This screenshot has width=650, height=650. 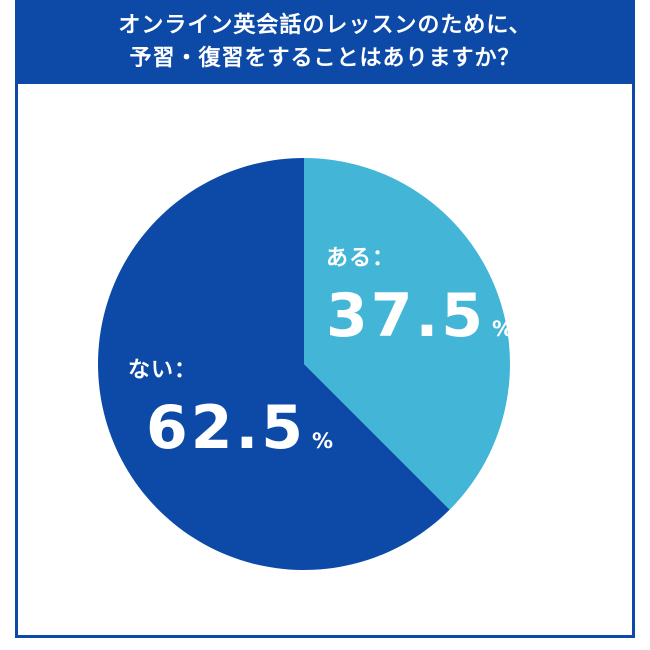 I want to click on slice-category-nai: ない：, so click(x=163, y=370).